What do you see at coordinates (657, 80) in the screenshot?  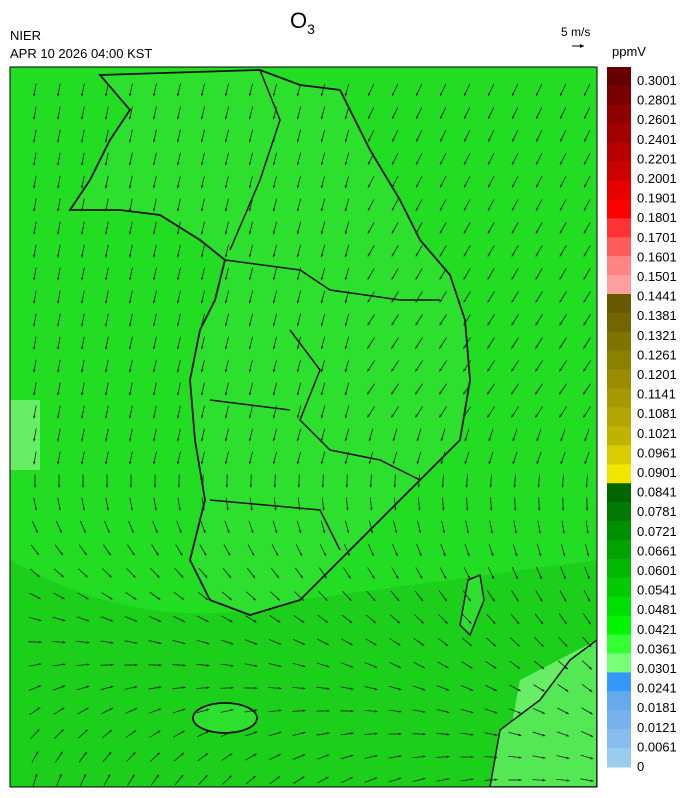 I see `colorbar-label: 0.3001` at bounding box center [657, 80].